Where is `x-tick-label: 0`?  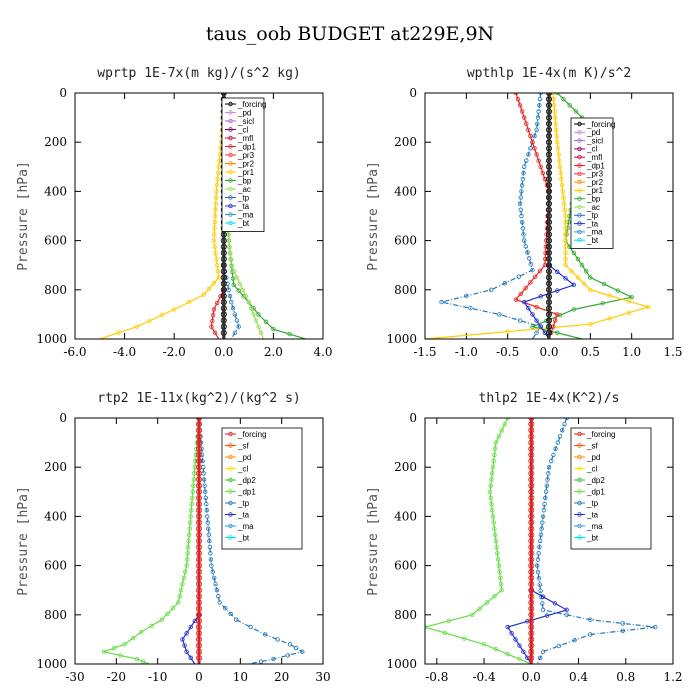 x-tick-label: 0 is located at coordinates (199, 677).